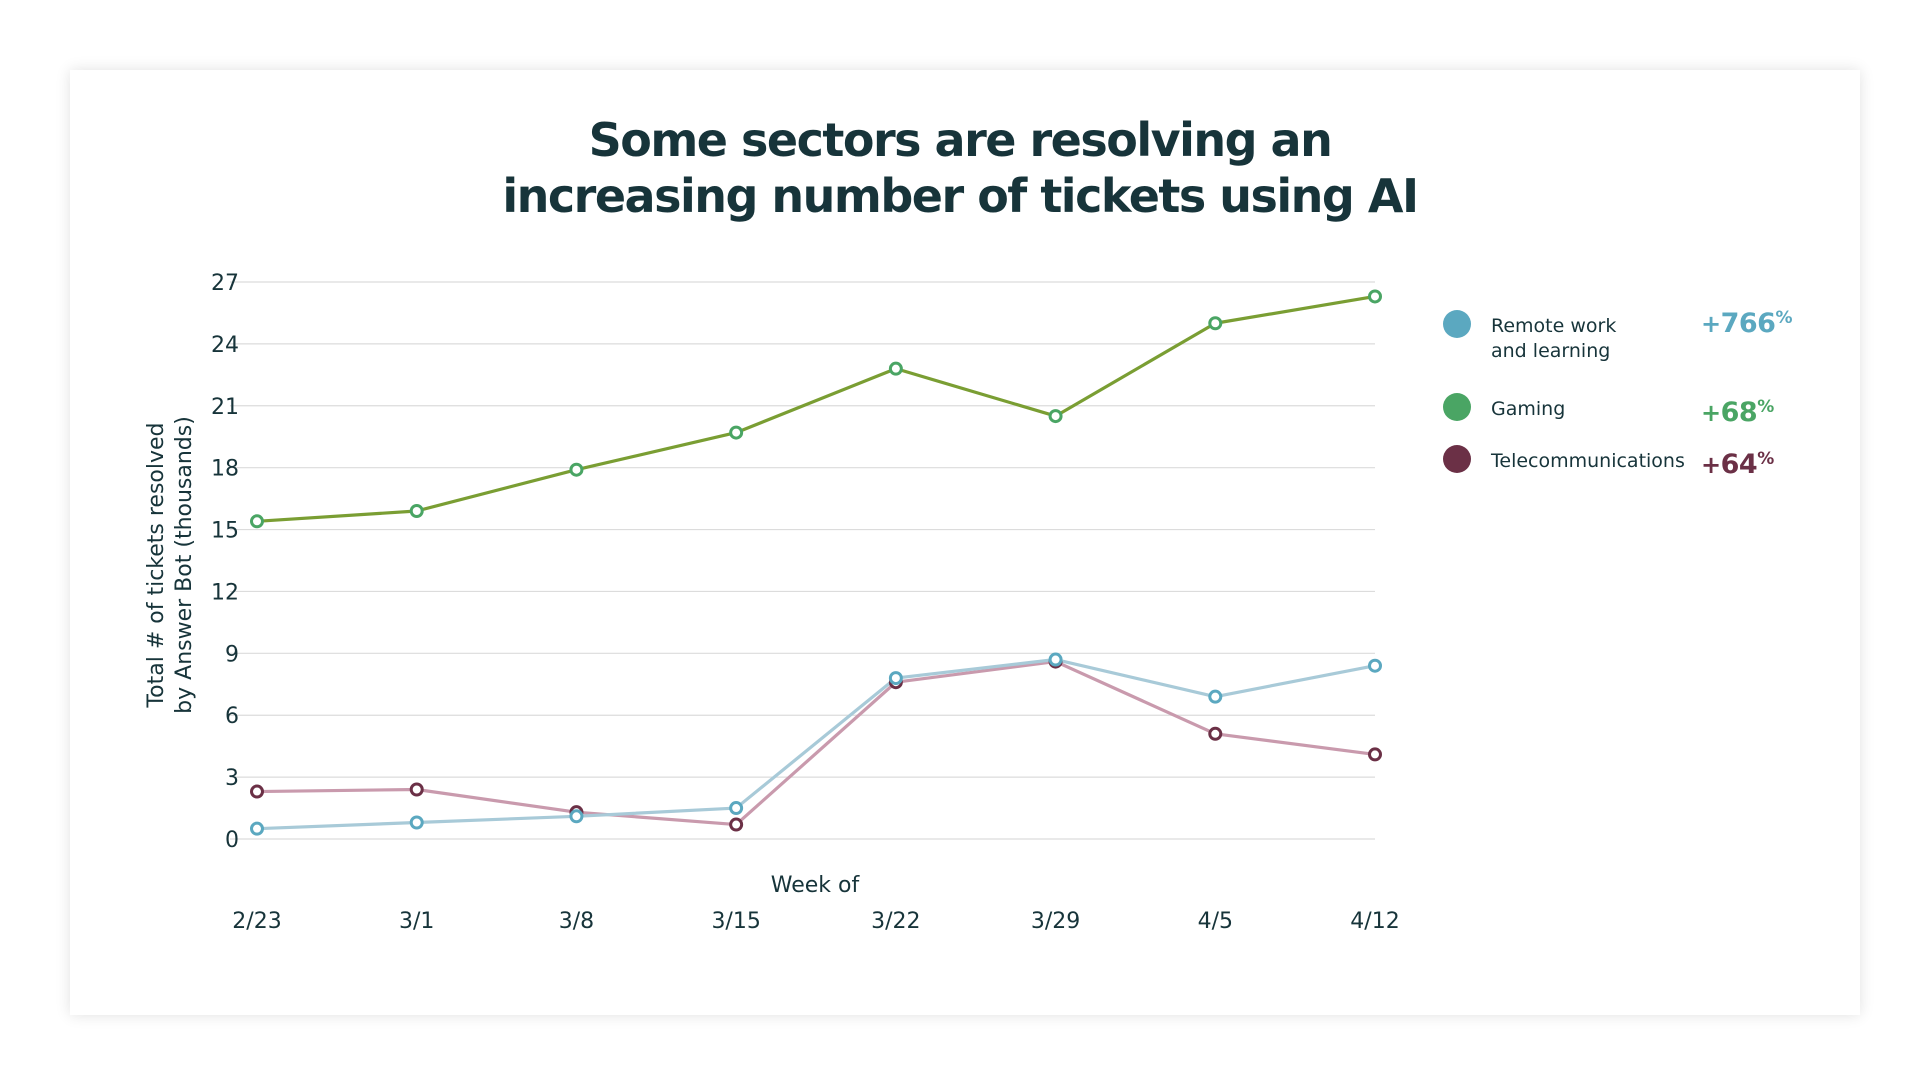  What do you see at coordinates (1588, 461) in the screenshot?
I see `legend-label-line-1: Telecommunications` at bounding box center [1588, 461].